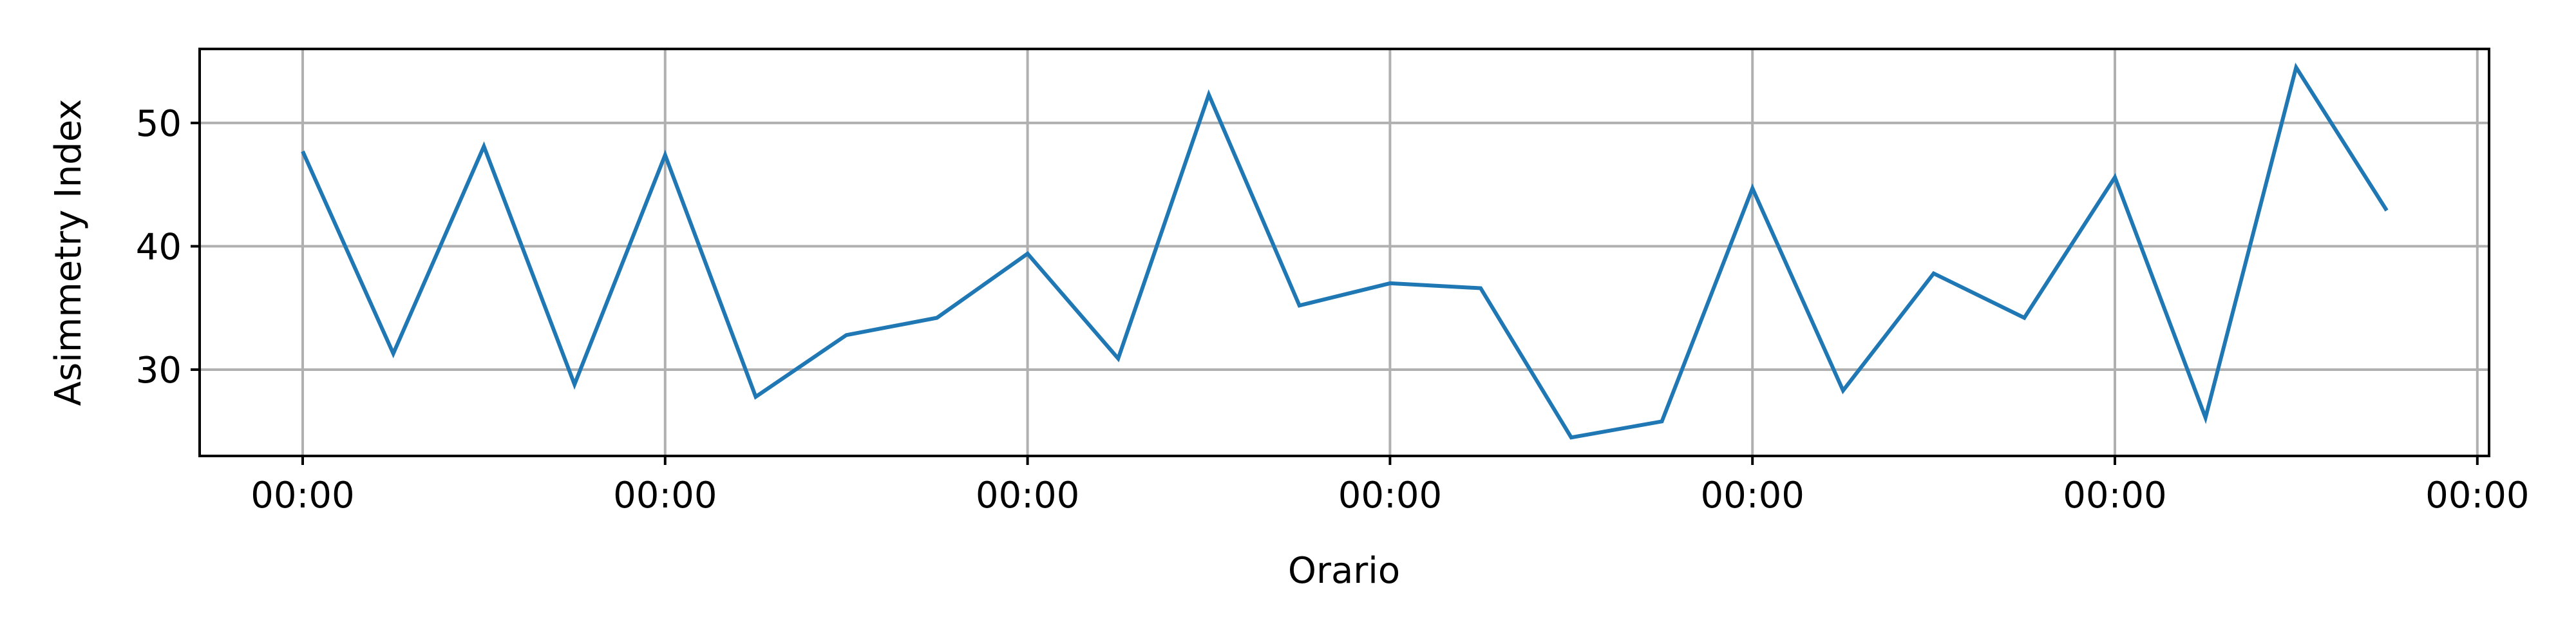 The width and height of the screenshot is (2576, 644). I want to click on x-axis-ticks: 00:00 00:00 00:00 00:00 00:00 00:00 00:00, so click(1390, 486).